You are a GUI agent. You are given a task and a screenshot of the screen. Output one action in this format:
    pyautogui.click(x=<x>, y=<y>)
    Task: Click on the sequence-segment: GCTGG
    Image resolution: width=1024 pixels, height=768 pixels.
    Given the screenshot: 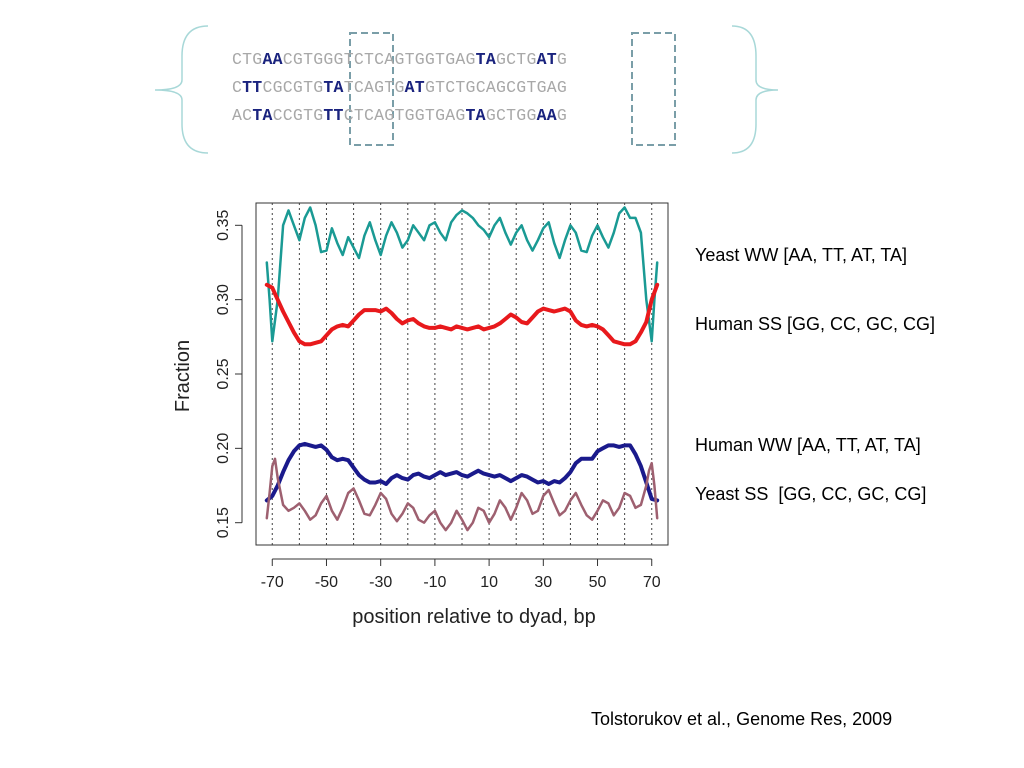 What is the action you would take?
    pyautogui.click(x=511, y=115)
    